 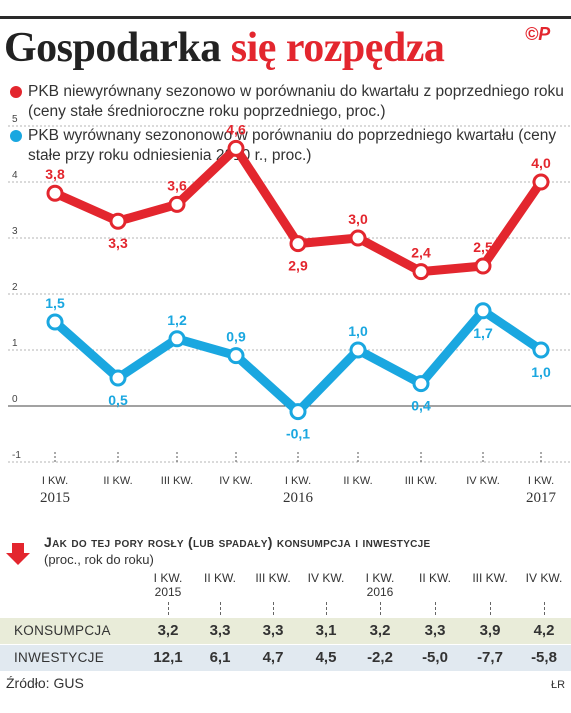 What do you see at coordinates (16, 92) in the screenshot?
I see `red-dot-icon` at bounding box center [16, 92].